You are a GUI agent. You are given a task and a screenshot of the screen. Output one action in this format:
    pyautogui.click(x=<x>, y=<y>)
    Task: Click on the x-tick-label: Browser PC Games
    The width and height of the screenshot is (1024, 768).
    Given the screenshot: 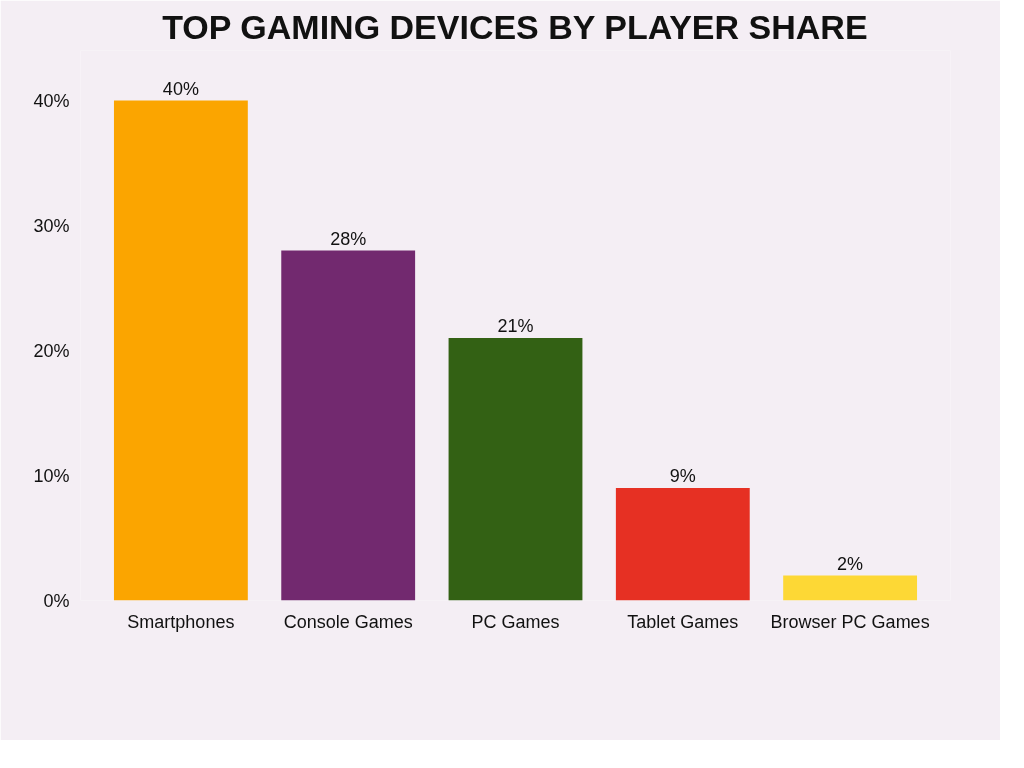 What is the action you would take?
    pyautogui.click(x=850, y=621)
    